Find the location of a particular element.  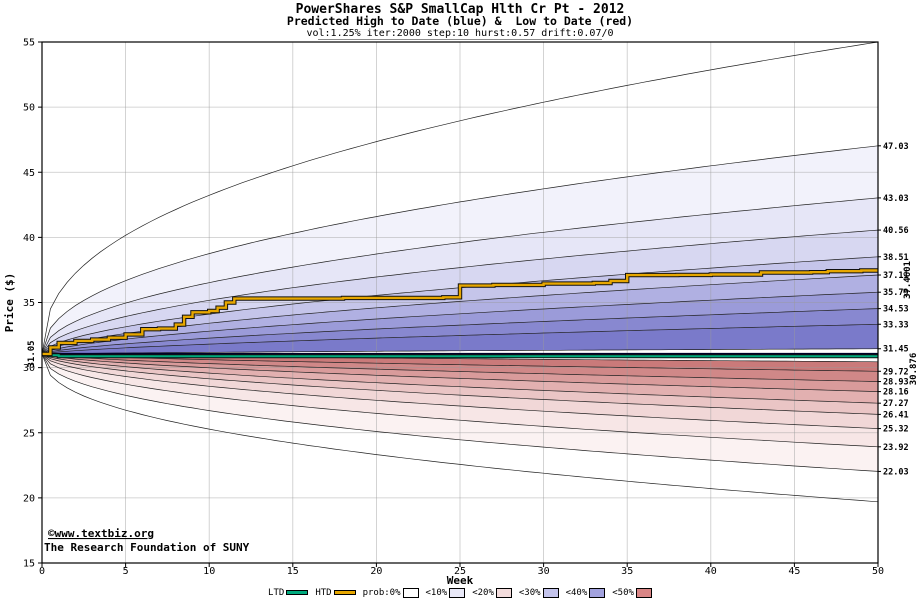

x-tick-label: 35 is located at coordinates (627, 571).